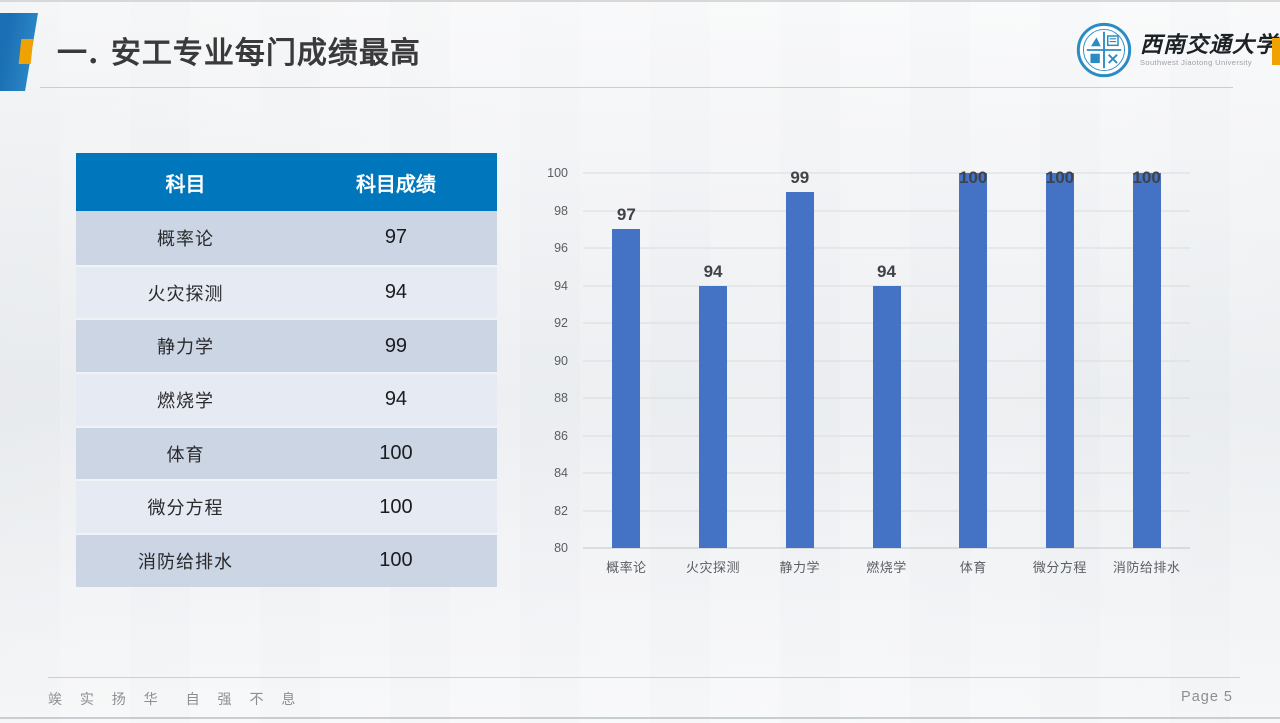 This screenshot has width=1280, height=723. Describe the element at coordinates (396, 237) in the screenshot. I see `score-cell: 97` at that location.